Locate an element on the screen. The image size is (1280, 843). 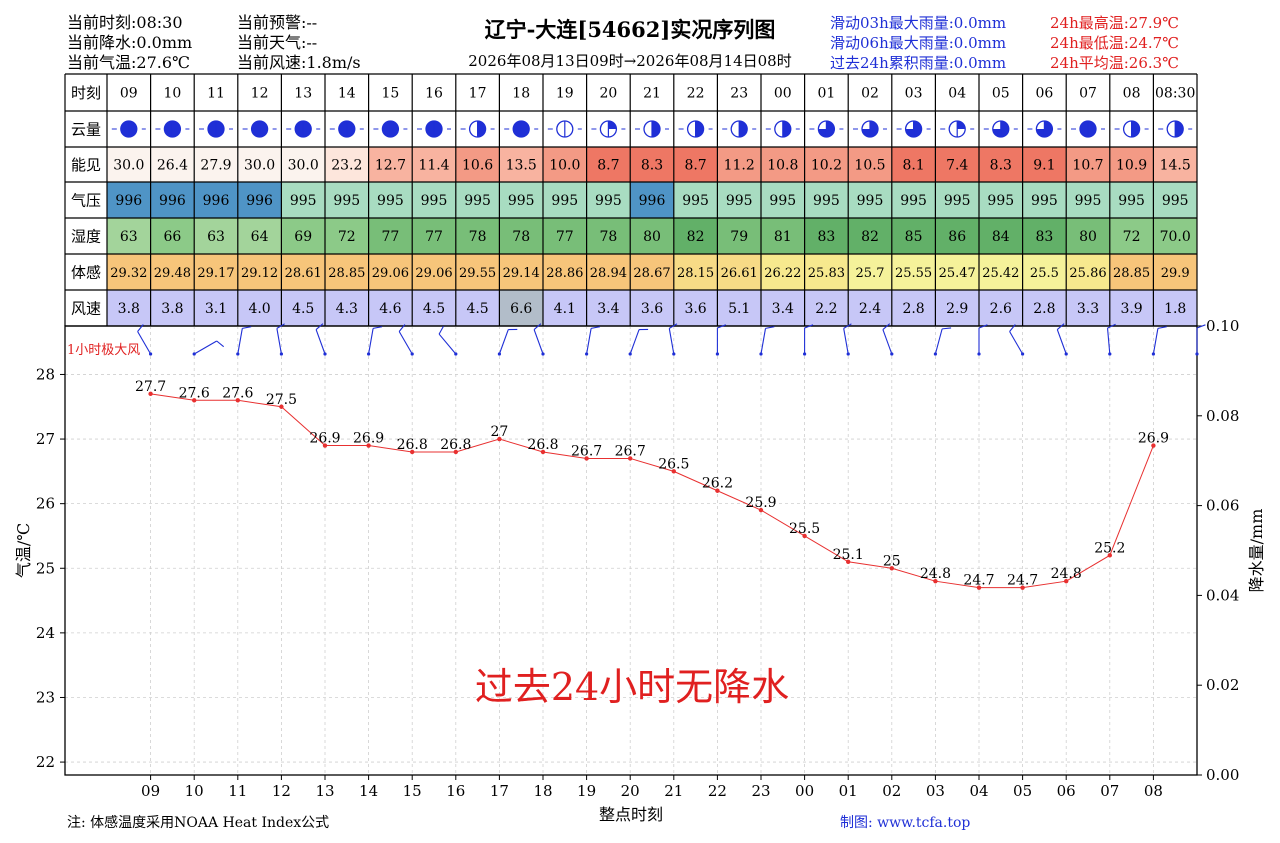
cell-value: 01 is located at coordinates (826, 94).